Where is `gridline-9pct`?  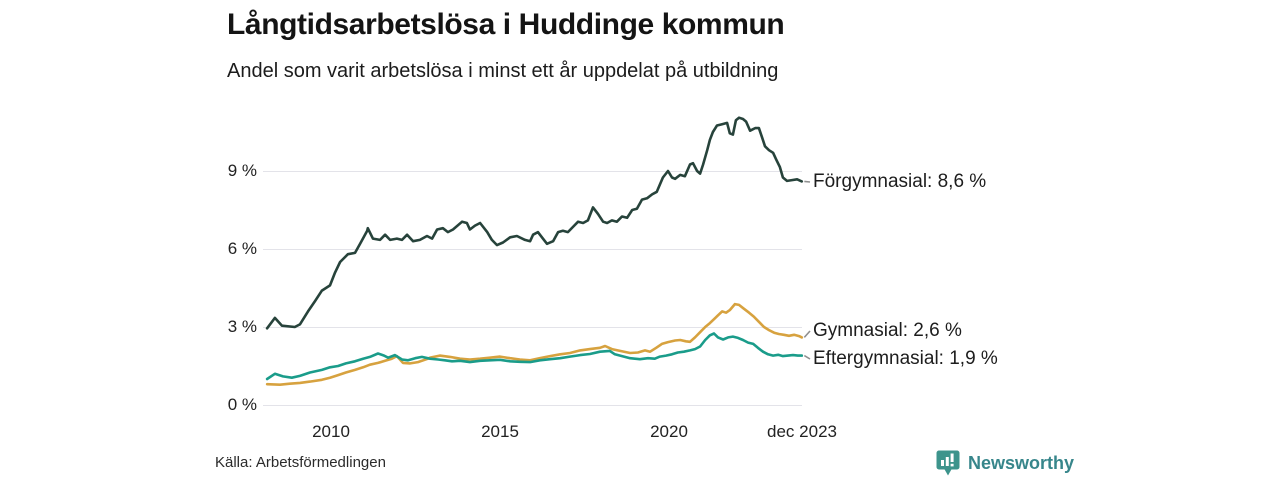 gridline-9pct is located at coordinates (532, 171).